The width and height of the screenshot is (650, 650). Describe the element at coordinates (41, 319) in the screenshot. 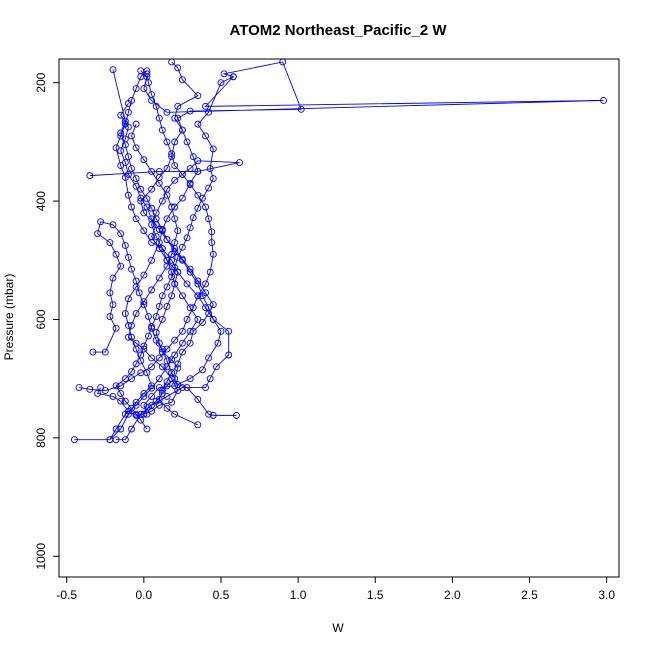

I see `y-tick-label: 600` at that location.